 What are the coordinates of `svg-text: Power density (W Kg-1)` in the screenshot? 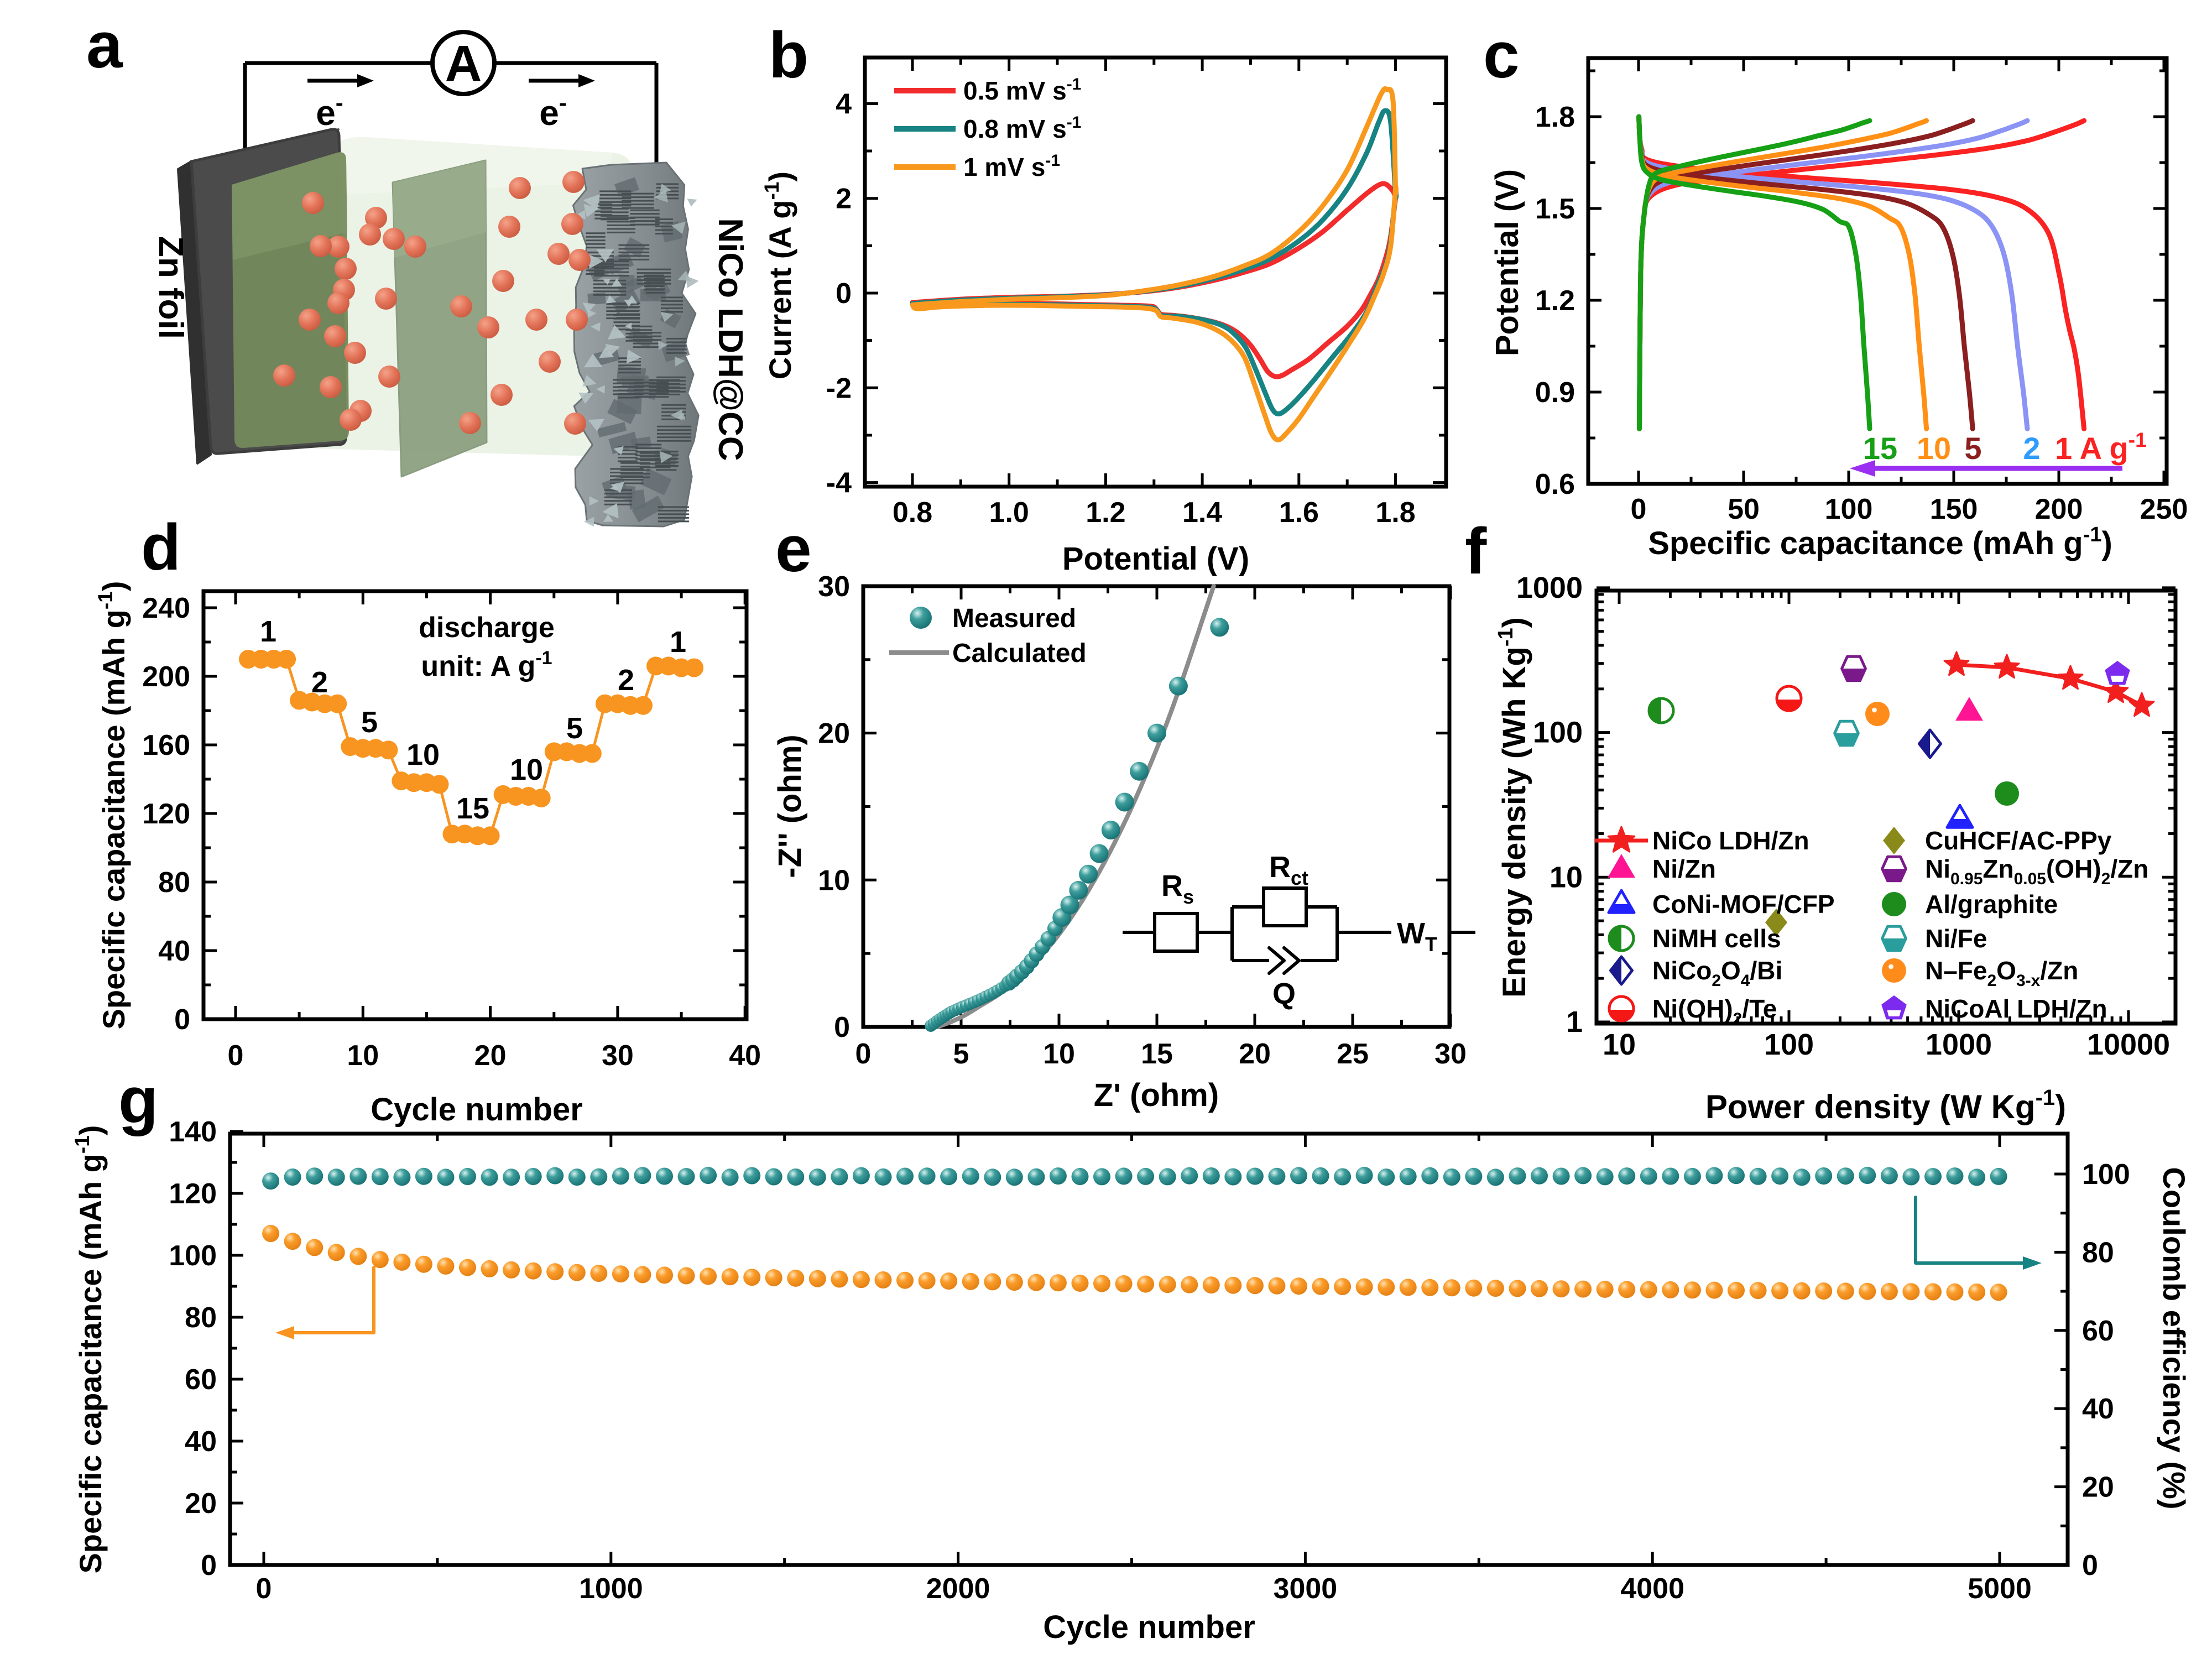 It's located at (1886, 1106).